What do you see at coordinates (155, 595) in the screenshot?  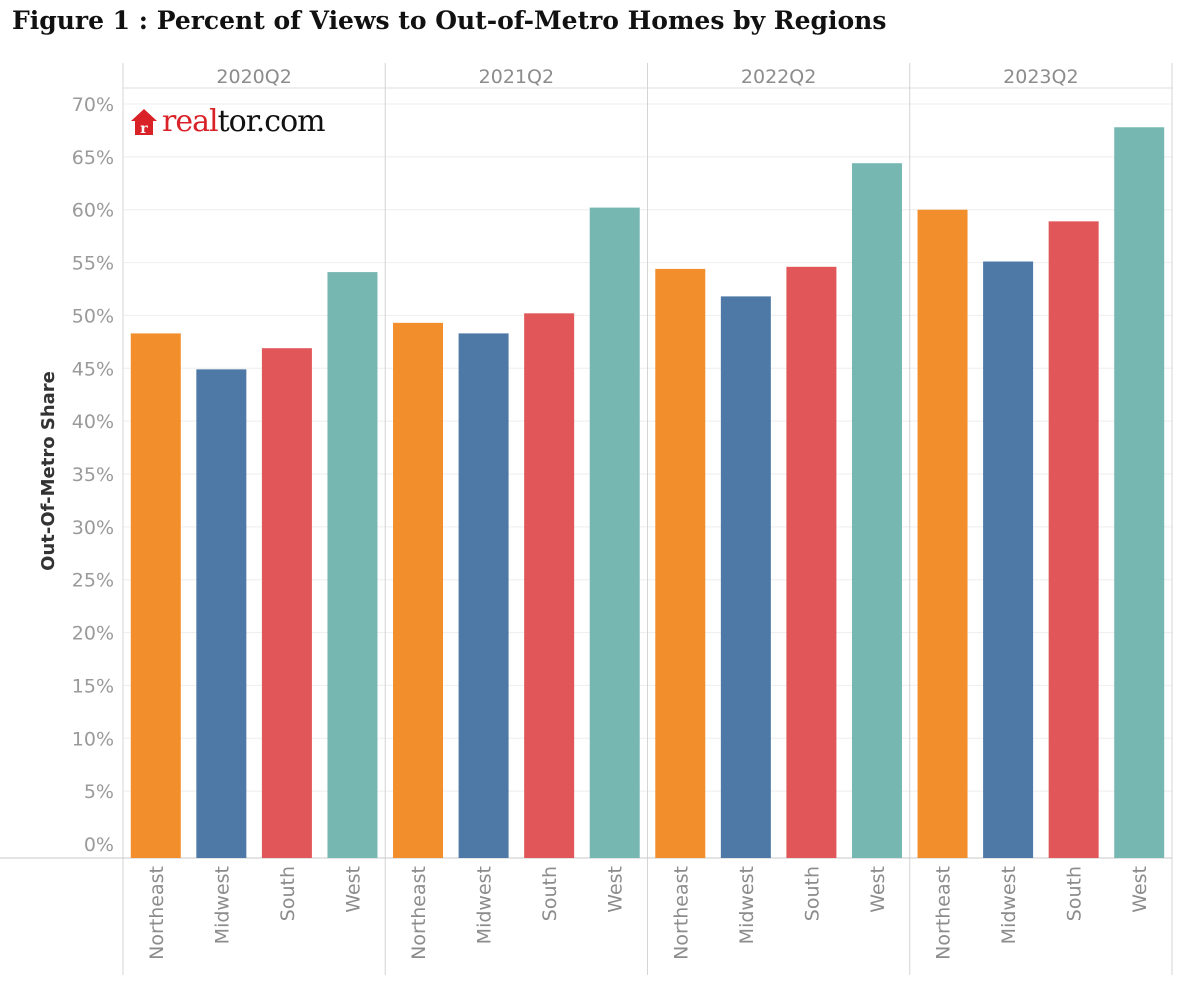 I see `bar-northeast-2020q2` at bounding box center [155, 595].